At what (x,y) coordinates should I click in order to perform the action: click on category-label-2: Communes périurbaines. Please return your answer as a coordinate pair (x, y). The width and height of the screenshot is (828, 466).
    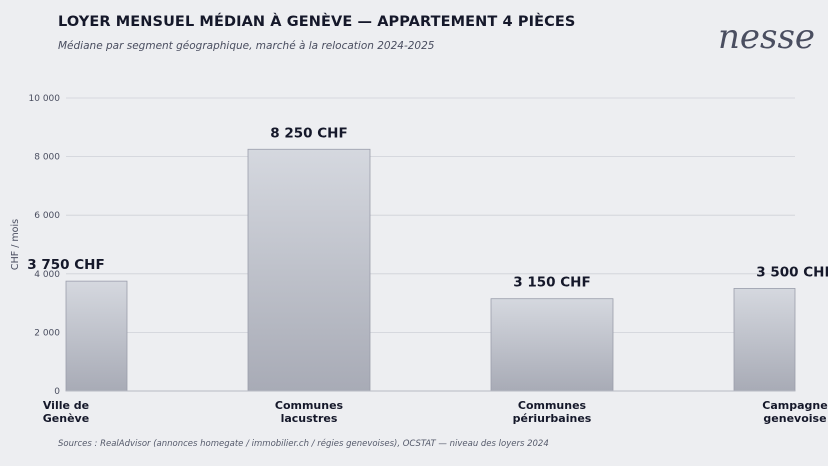
    Looking at the image, I should click on (552, 412).